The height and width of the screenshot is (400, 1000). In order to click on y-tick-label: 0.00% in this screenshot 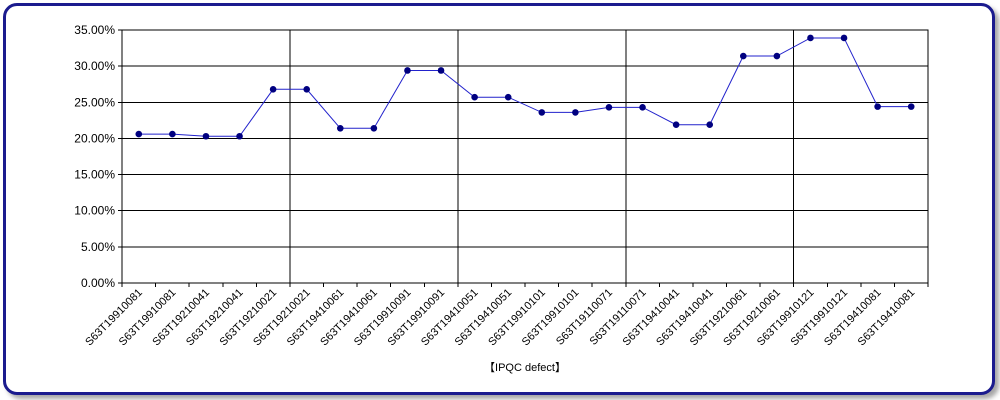, I will do `click(98, 283)`.